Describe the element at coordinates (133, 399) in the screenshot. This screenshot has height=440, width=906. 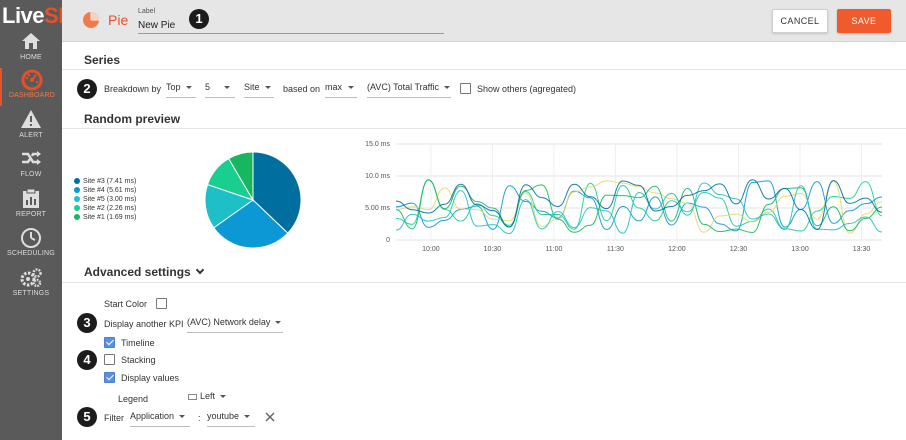
I see `legend-setting-label: Legend` at that location.